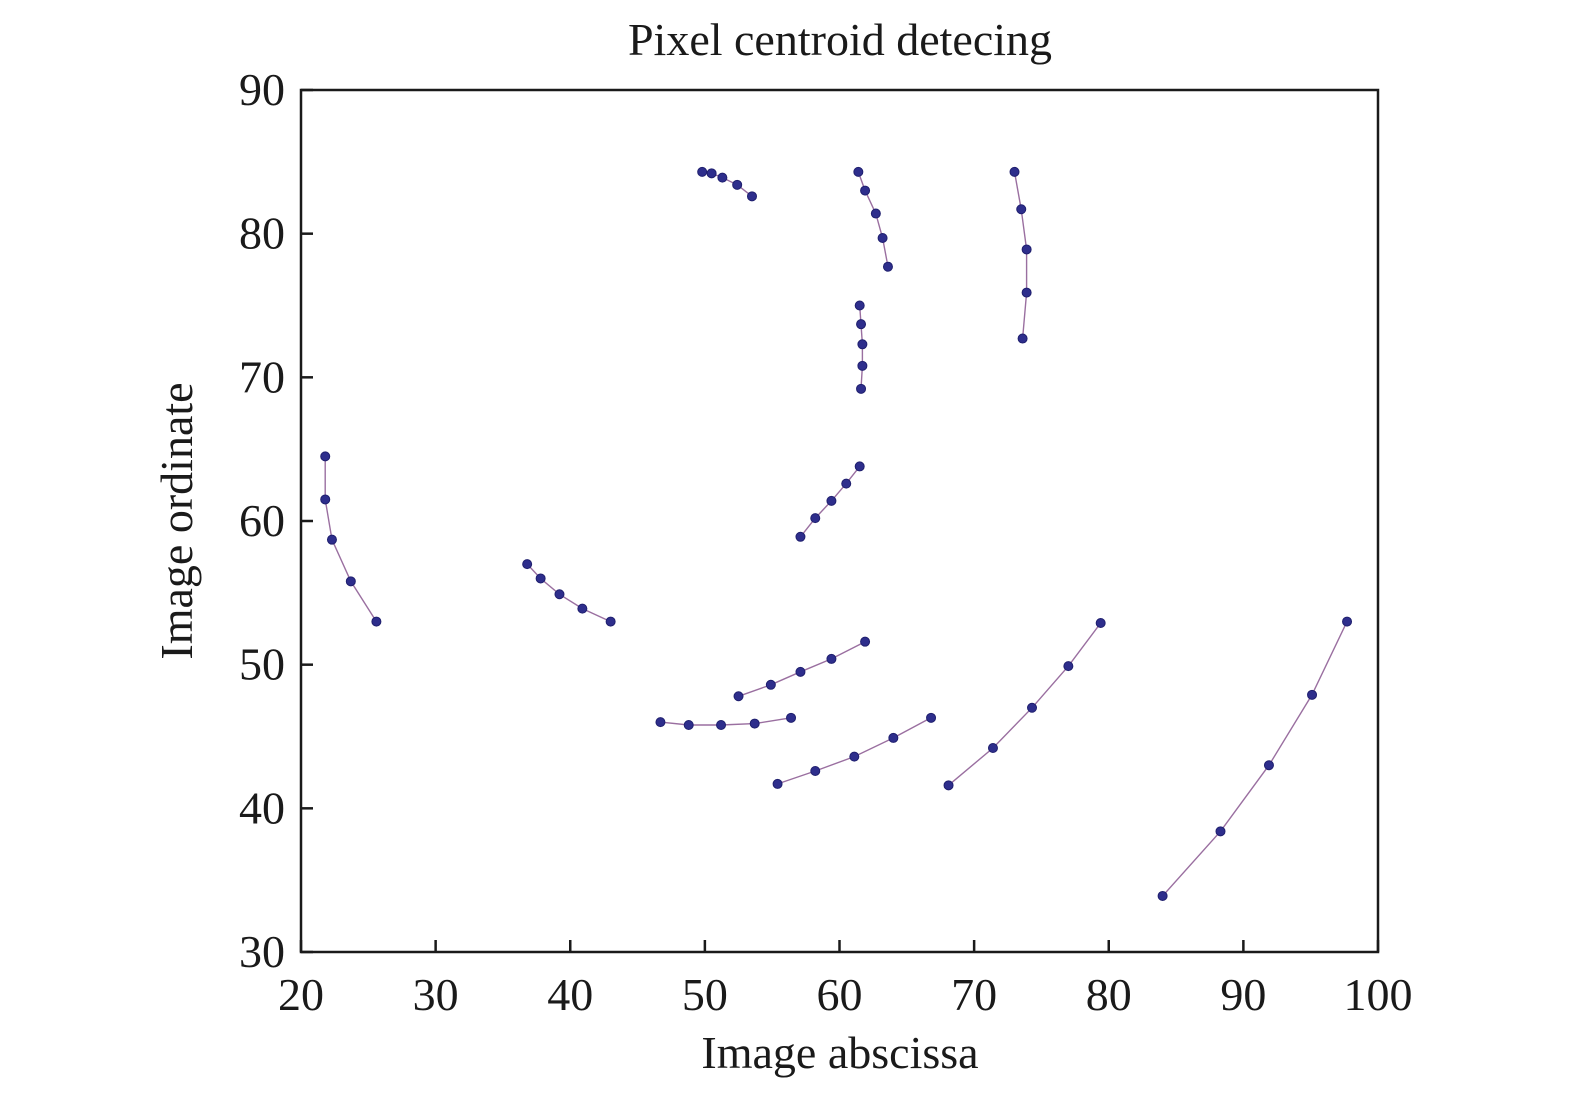 The image size is (1575, 1107). I want to click on x-axis: 20 30 40 50 60 70 80 90 100, so click(845, 980).